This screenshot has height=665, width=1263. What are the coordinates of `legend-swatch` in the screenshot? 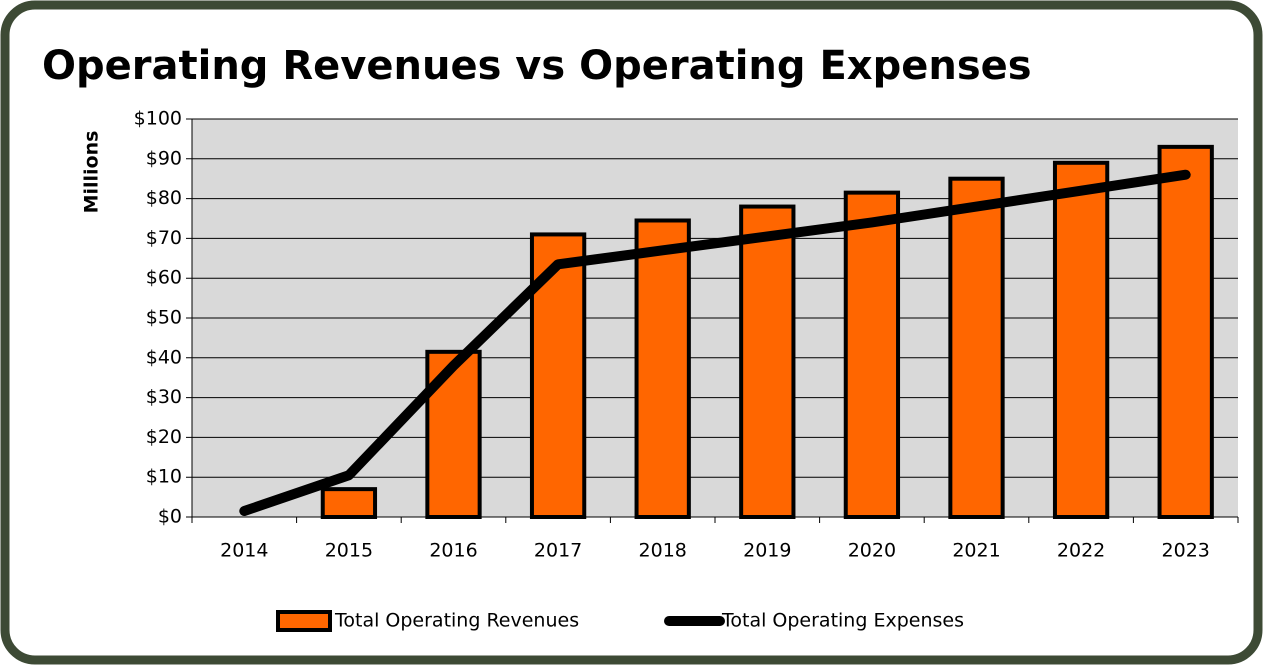 It's located at (304, 621).